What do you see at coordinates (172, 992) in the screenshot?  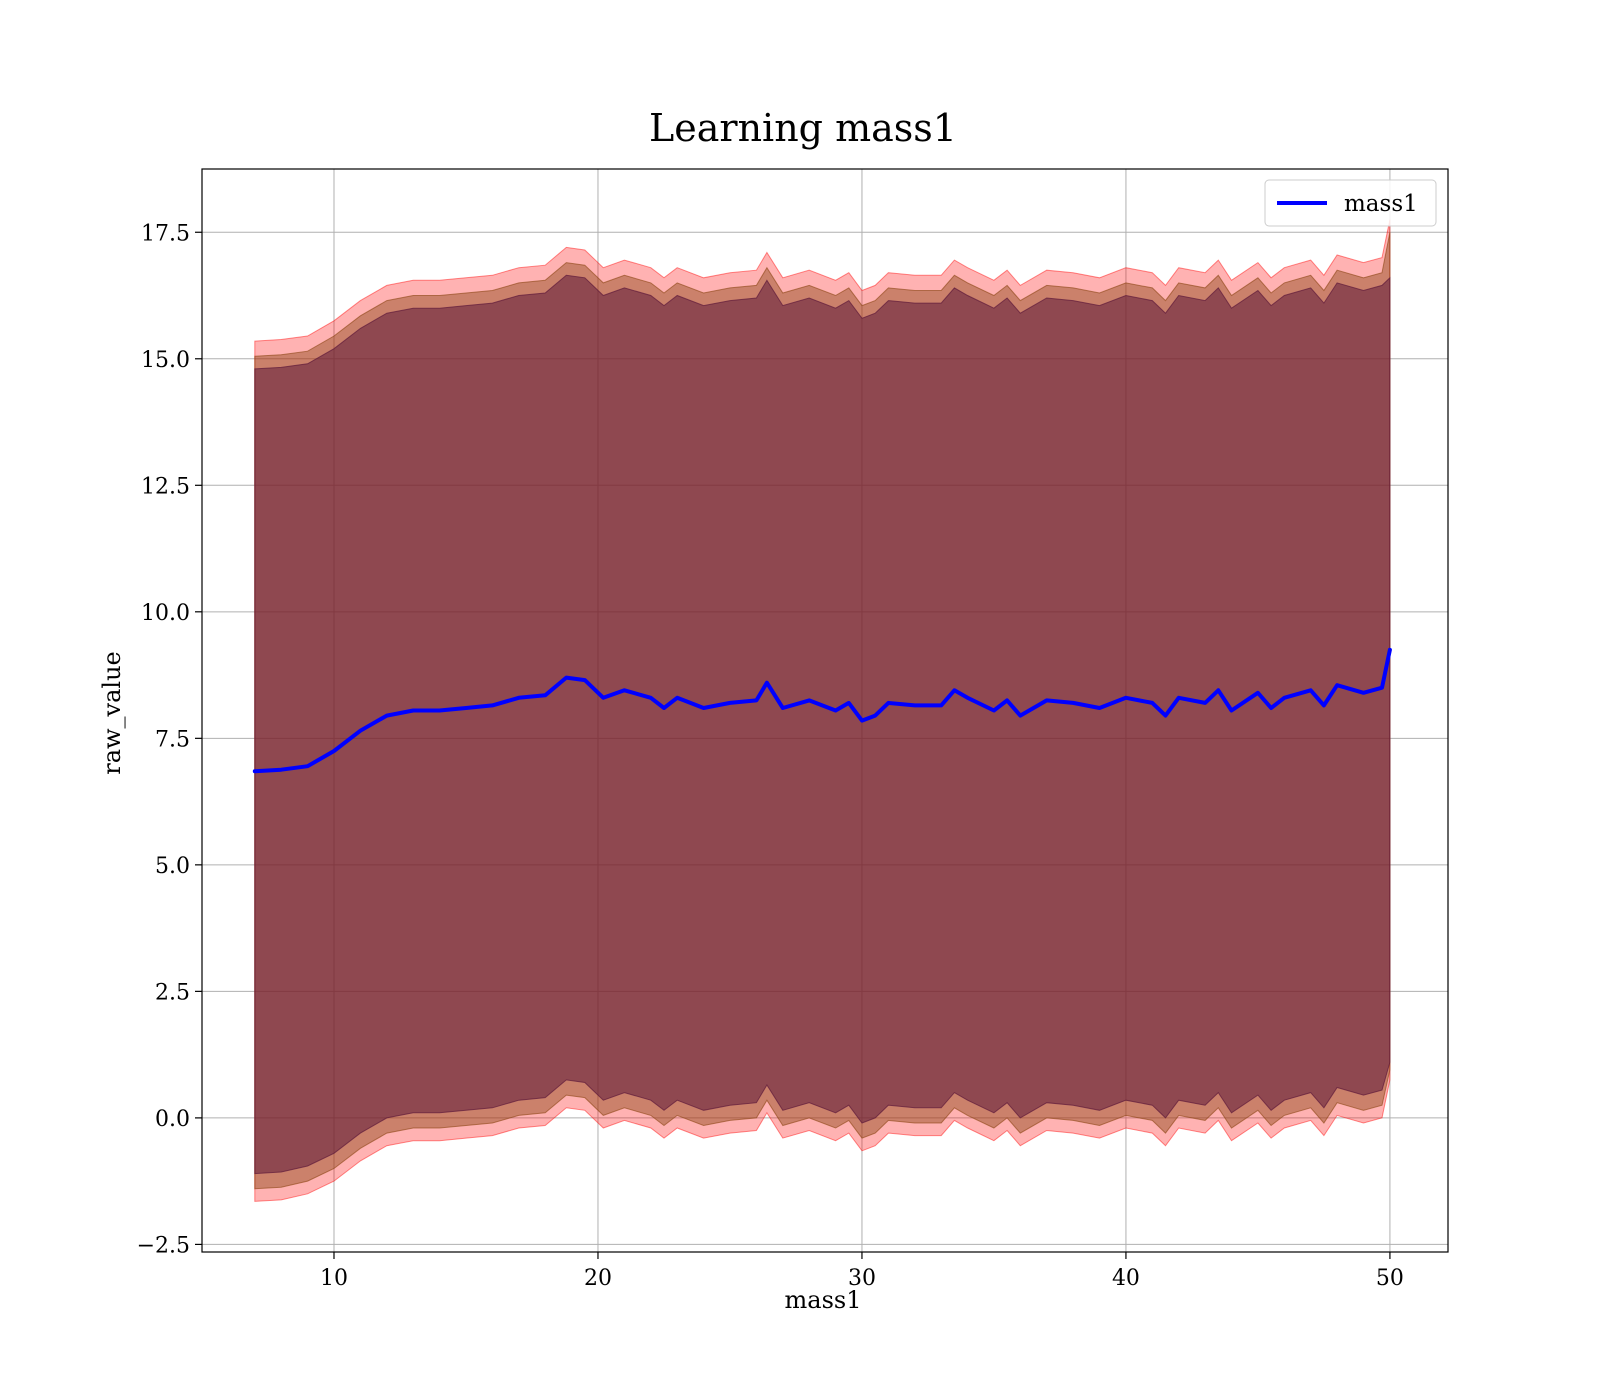 I see `y-tick-label-2: 2.5` at bounding box center [172, 992].